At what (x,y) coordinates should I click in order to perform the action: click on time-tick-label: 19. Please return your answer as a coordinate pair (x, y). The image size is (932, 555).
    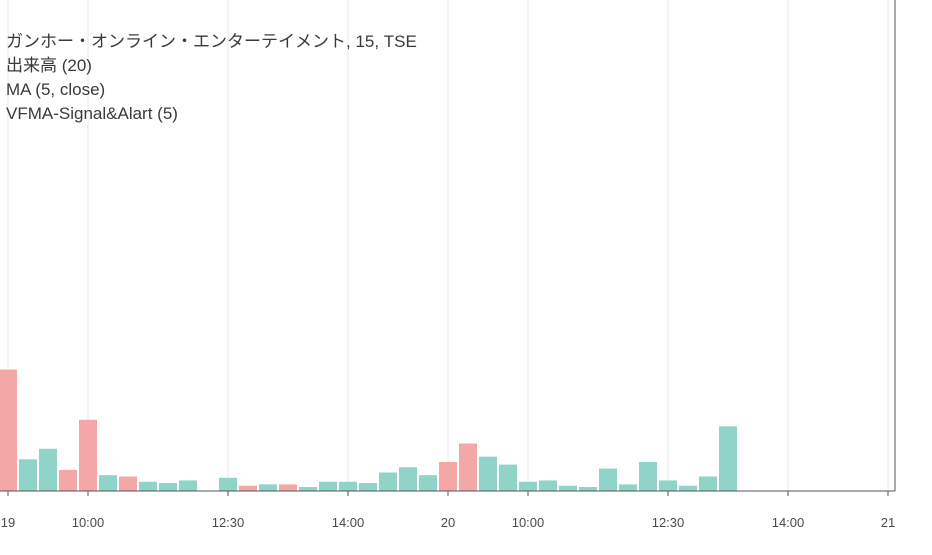
    Looking at the image, I should click on (8, 522).